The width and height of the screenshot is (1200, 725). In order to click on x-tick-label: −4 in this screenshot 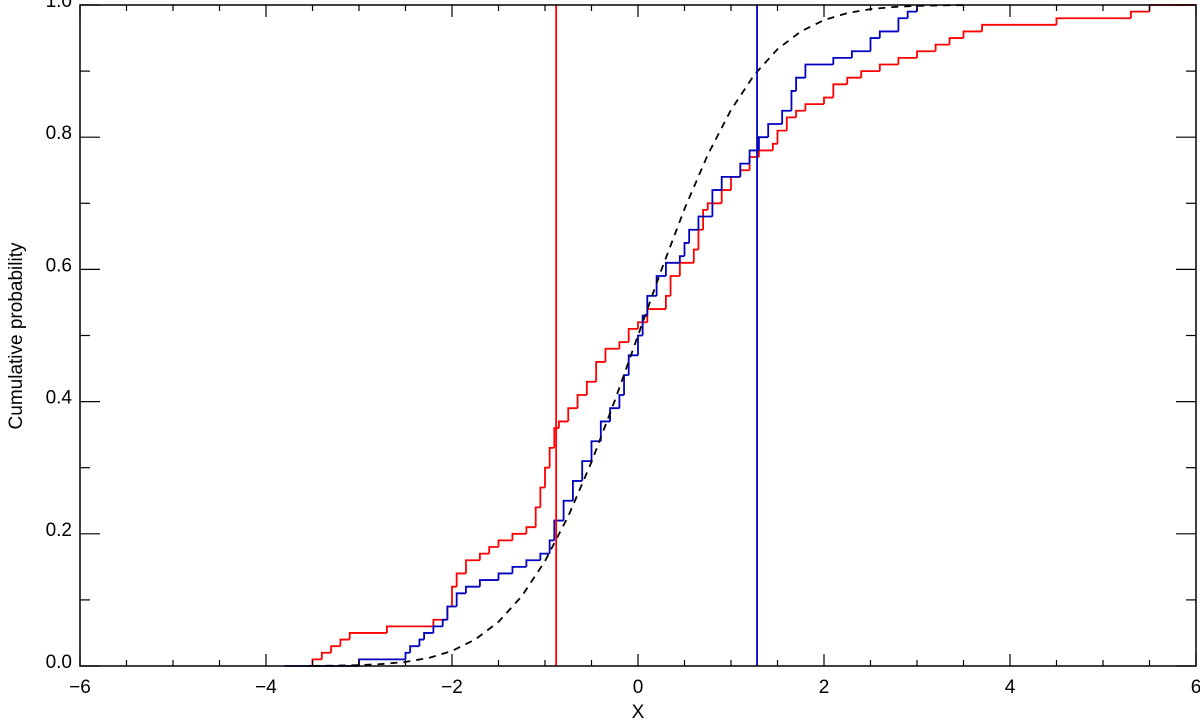, I will do `click(266, 687)`.